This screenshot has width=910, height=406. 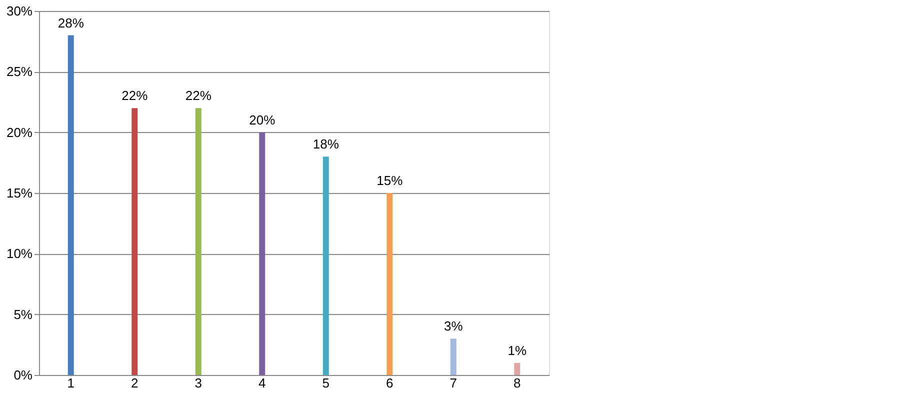 What do you see at coordinates (23, 314) in the screenshot?
I see `y-tick-label: 5%` at bounding box center [23, 314].